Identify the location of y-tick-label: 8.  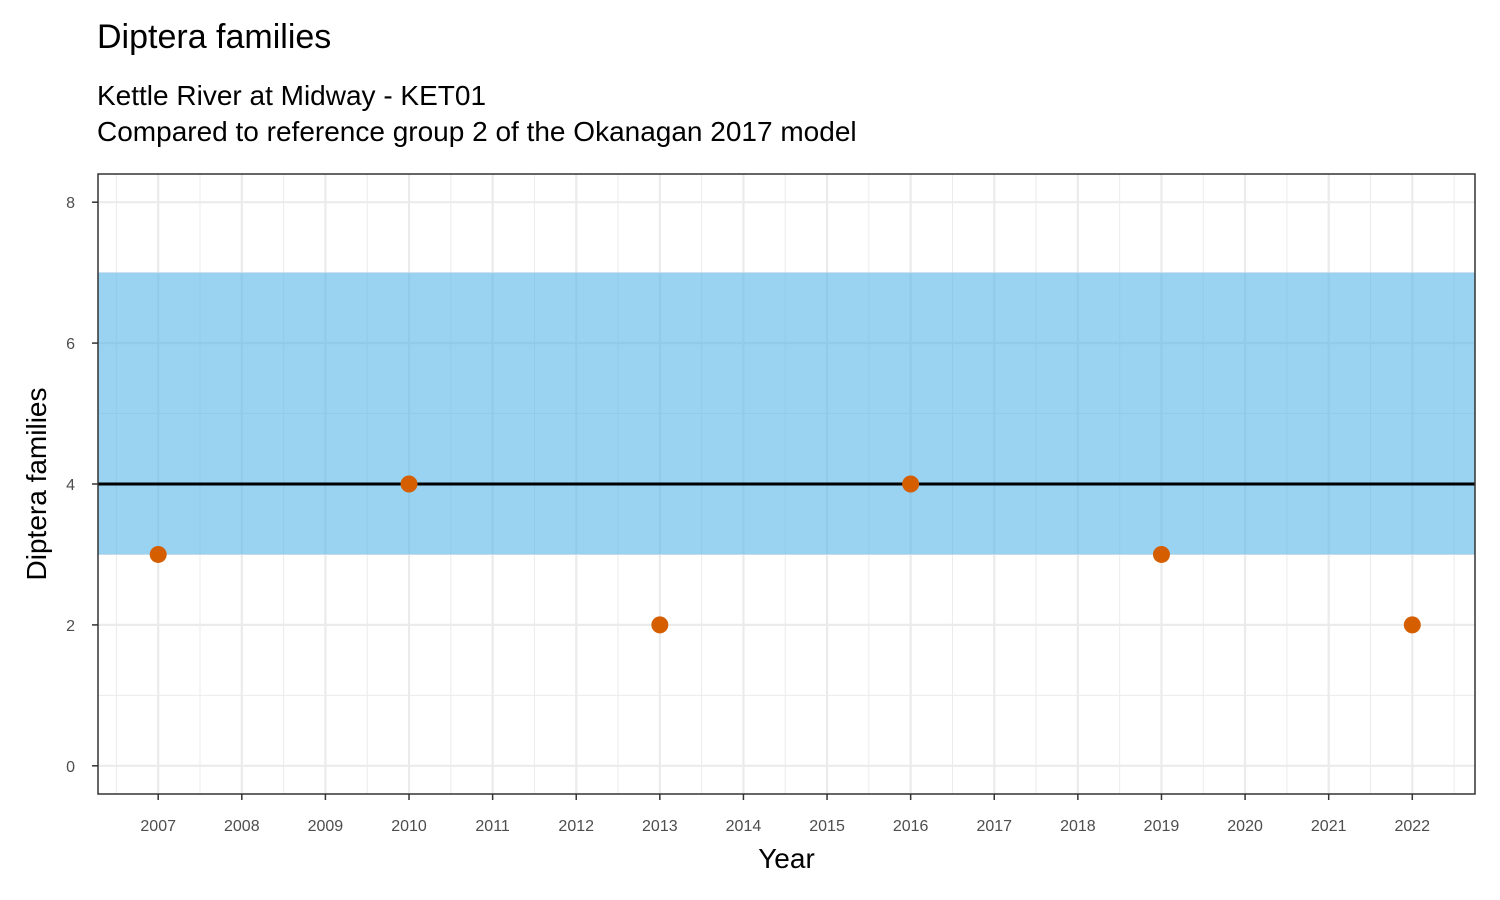
(70, 203).